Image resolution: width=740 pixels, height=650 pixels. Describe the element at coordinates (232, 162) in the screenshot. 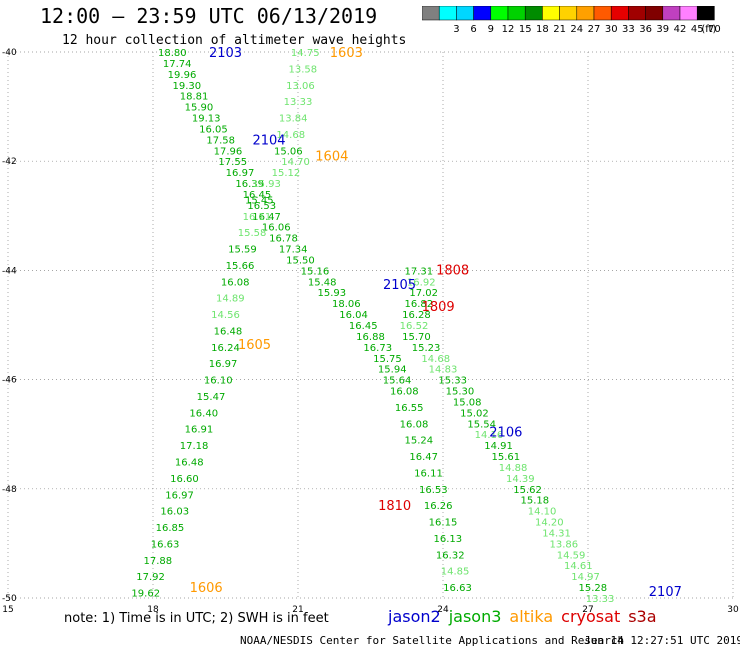

I see `wave-height-point: 17.55` at that location.